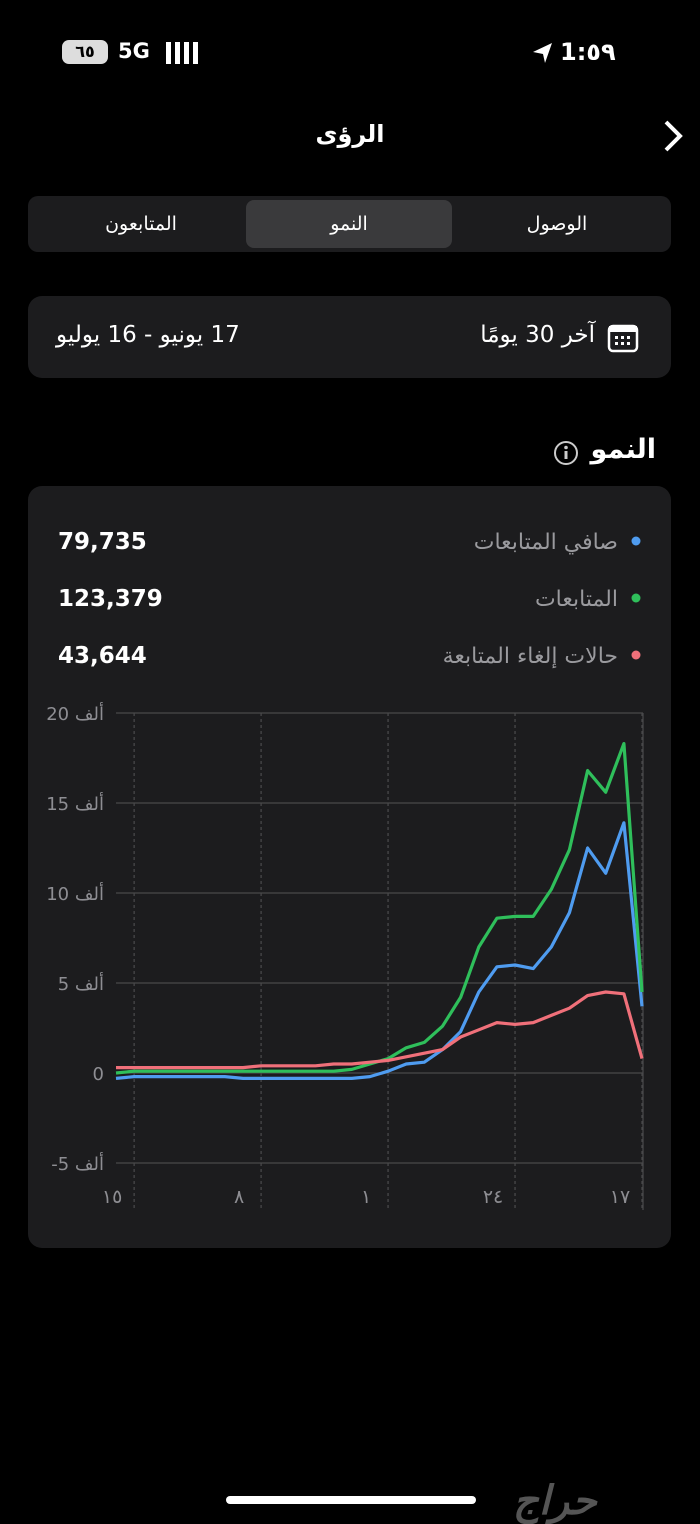 This screenshot has height=1524, width=700. Describe the element at coordinates (542, 53) in the screenshot. I see `location-icon` at that location.